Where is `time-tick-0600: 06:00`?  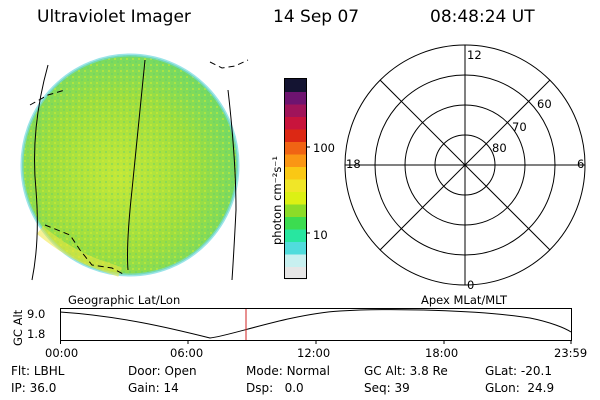
time-tick-0600: 06:00 is located at coordinates (187, 353).